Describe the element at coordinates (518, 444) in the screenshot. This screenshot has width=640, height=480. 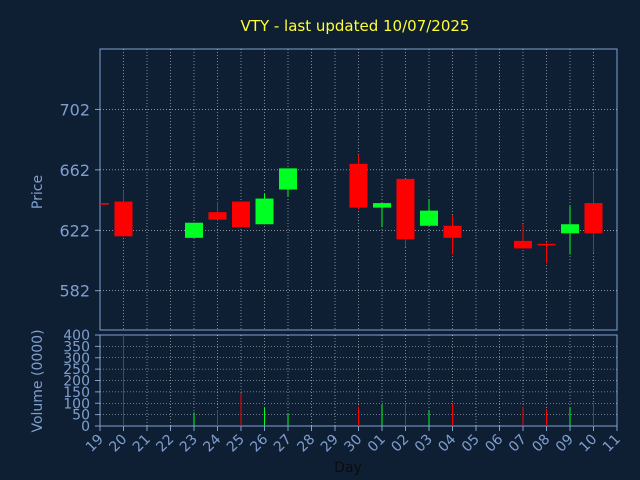
I see `x-tick-label: 07` at that location.